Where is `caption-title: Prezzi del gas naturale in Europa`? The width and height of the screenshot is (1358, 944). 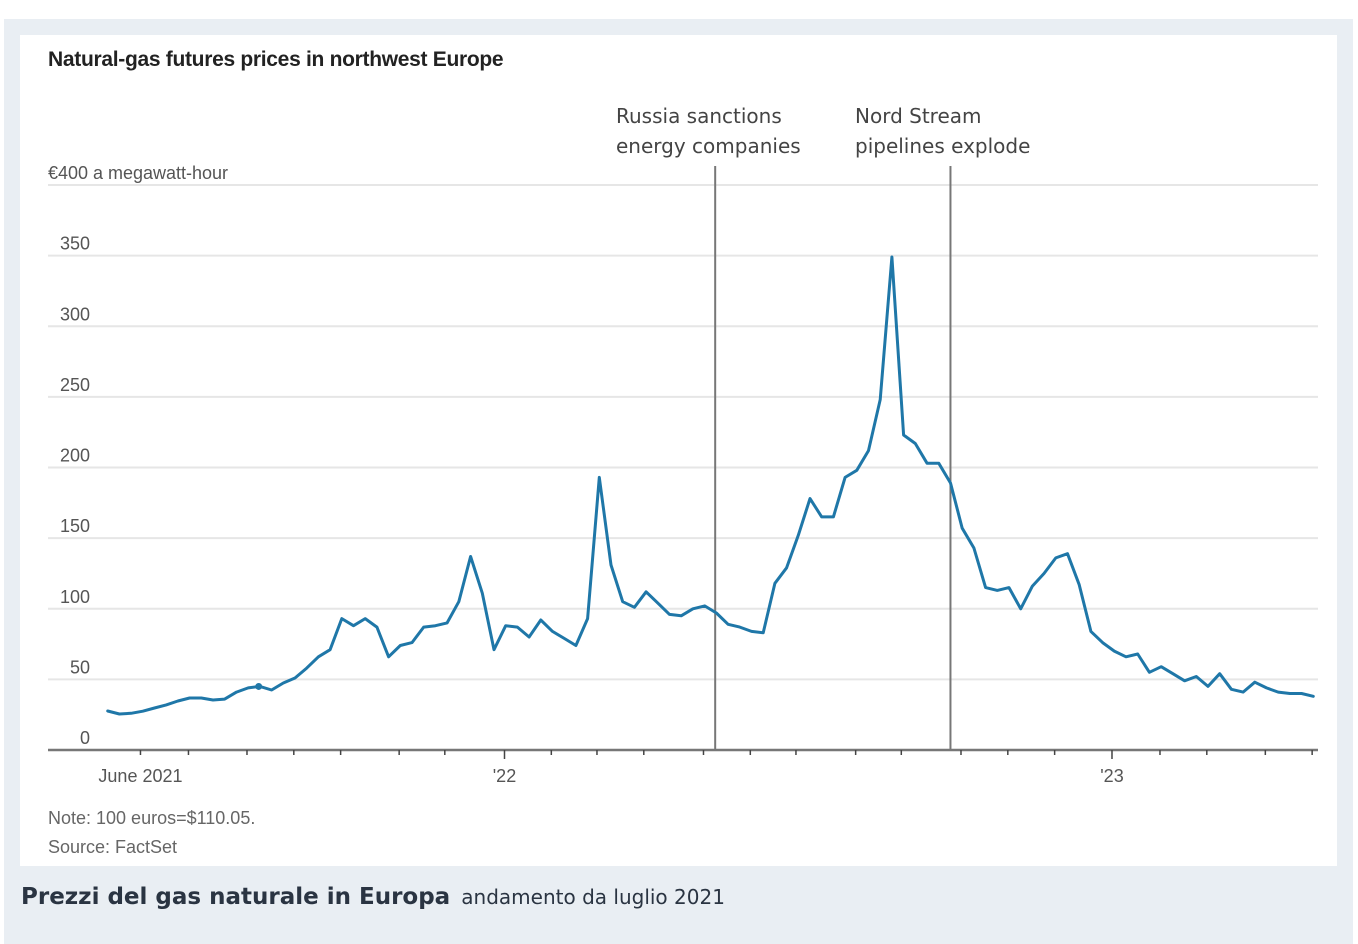 caption-title: Prezzi del gas naturale in Europa is located at coordinates (236, 897).